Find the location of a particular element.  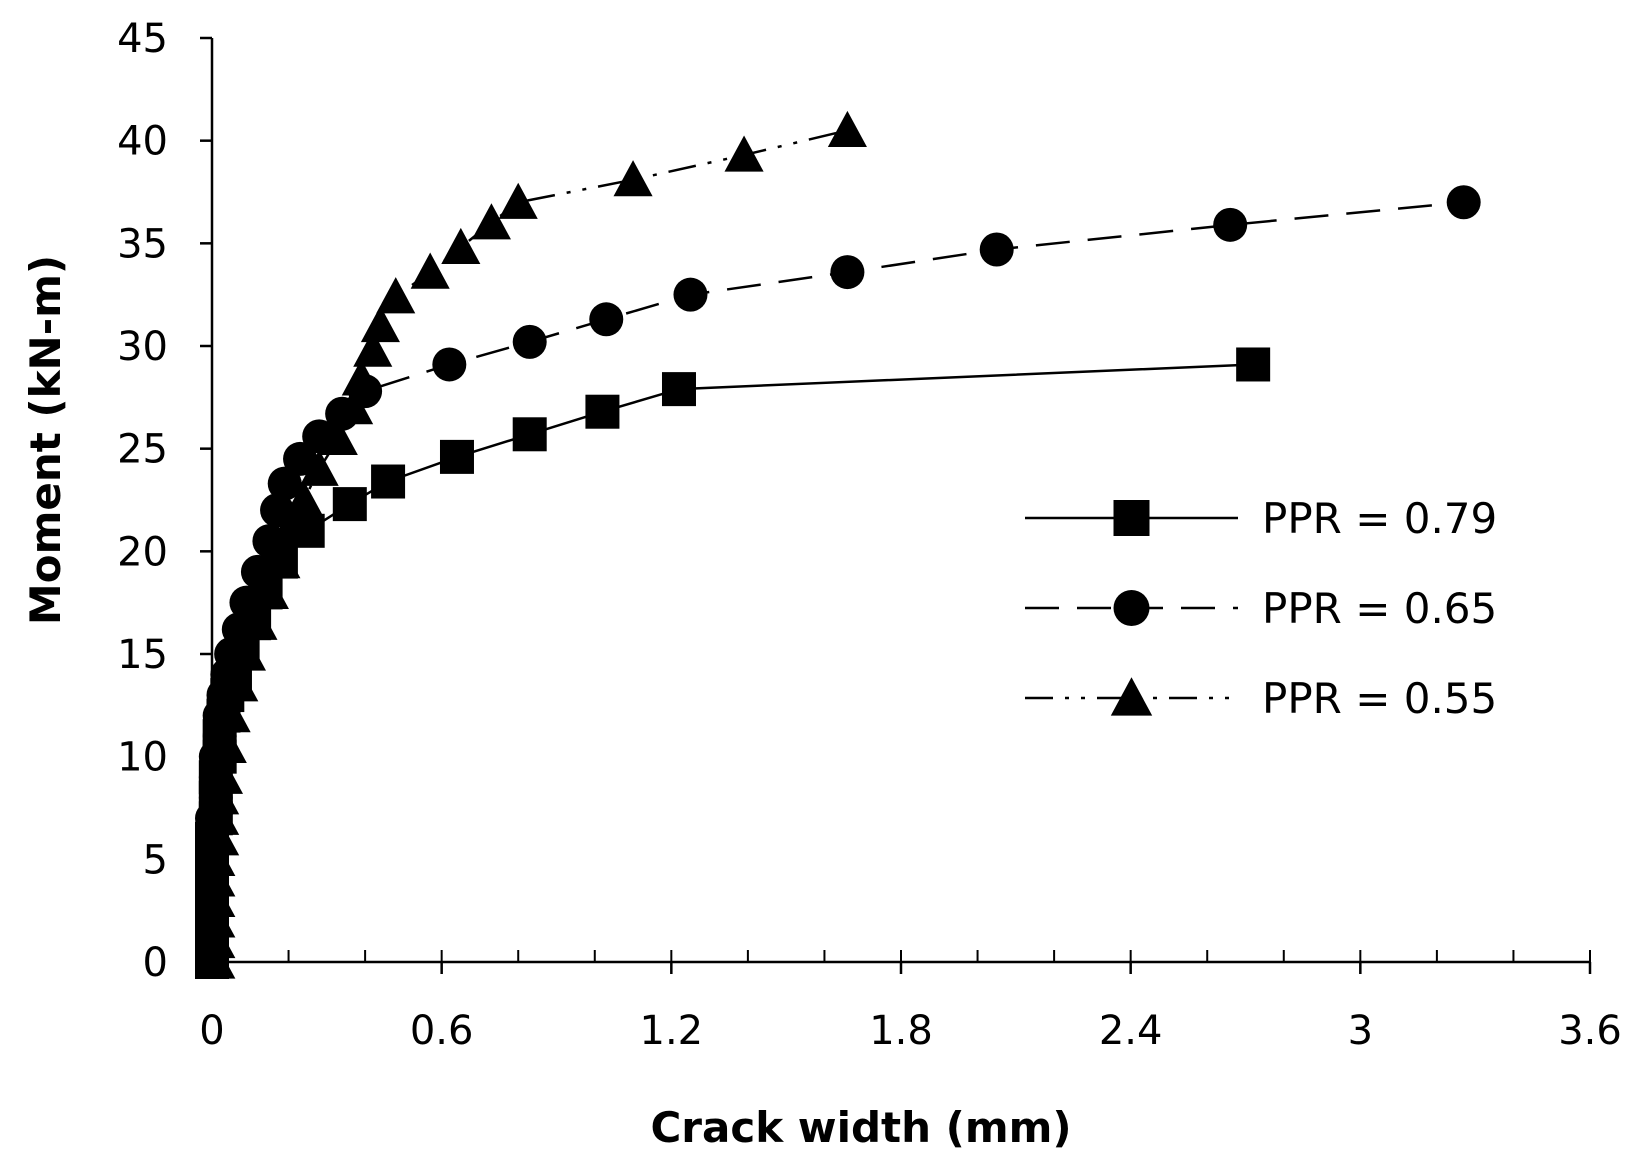

y-tick-label: 5 is located at coordinates (155, 860).